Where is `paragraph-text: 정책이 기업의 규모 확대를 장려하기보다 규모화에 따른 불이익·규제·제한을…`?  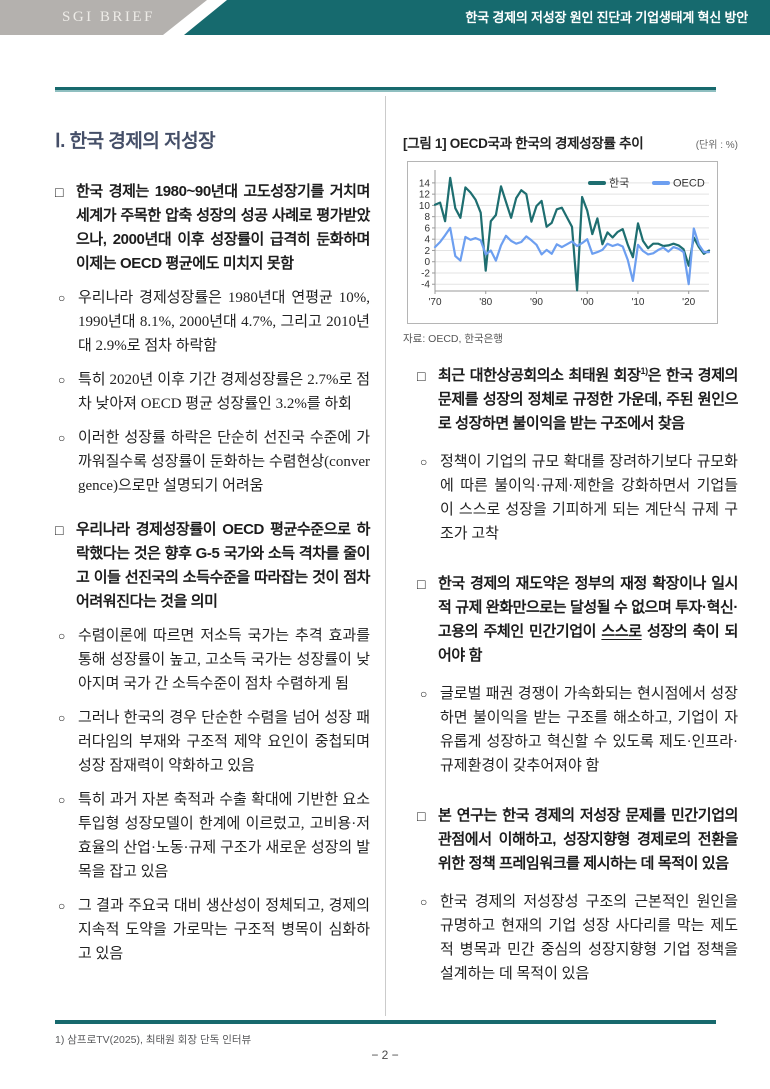
paragraph-text: 정책이 기업의 규모 확대를 장려하기보다 규모화에 따른 불이익·규제·제한을… is located at coordinates (589, 498).